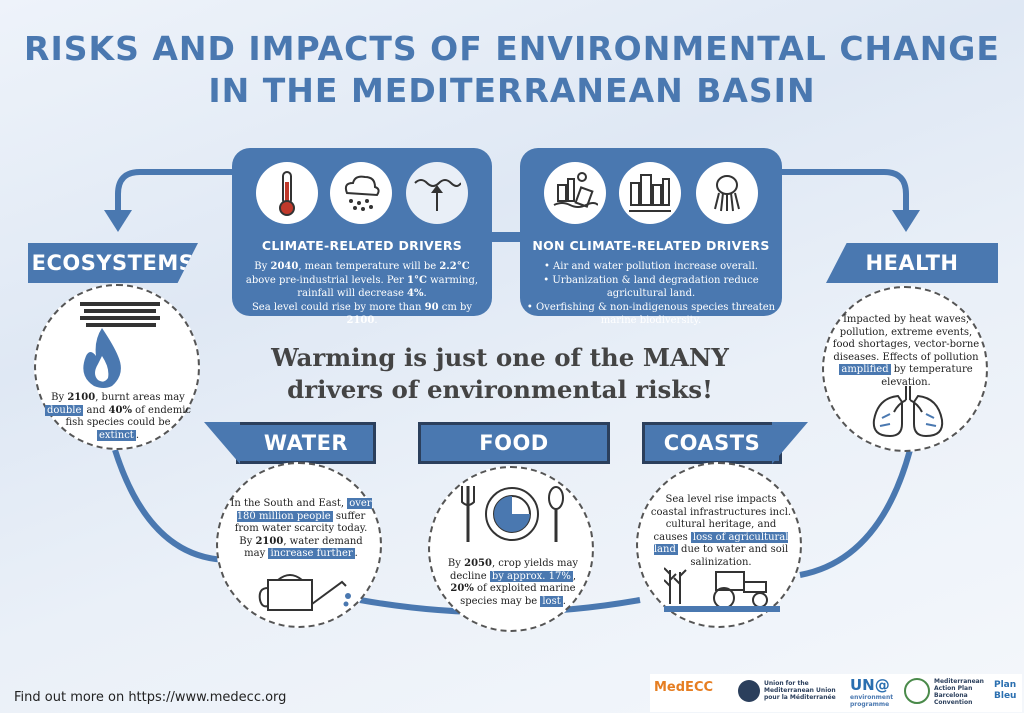  Describe the element at coordinates (437, 193) in the screenshot. I see `sea-level-rise-icon` at that location.